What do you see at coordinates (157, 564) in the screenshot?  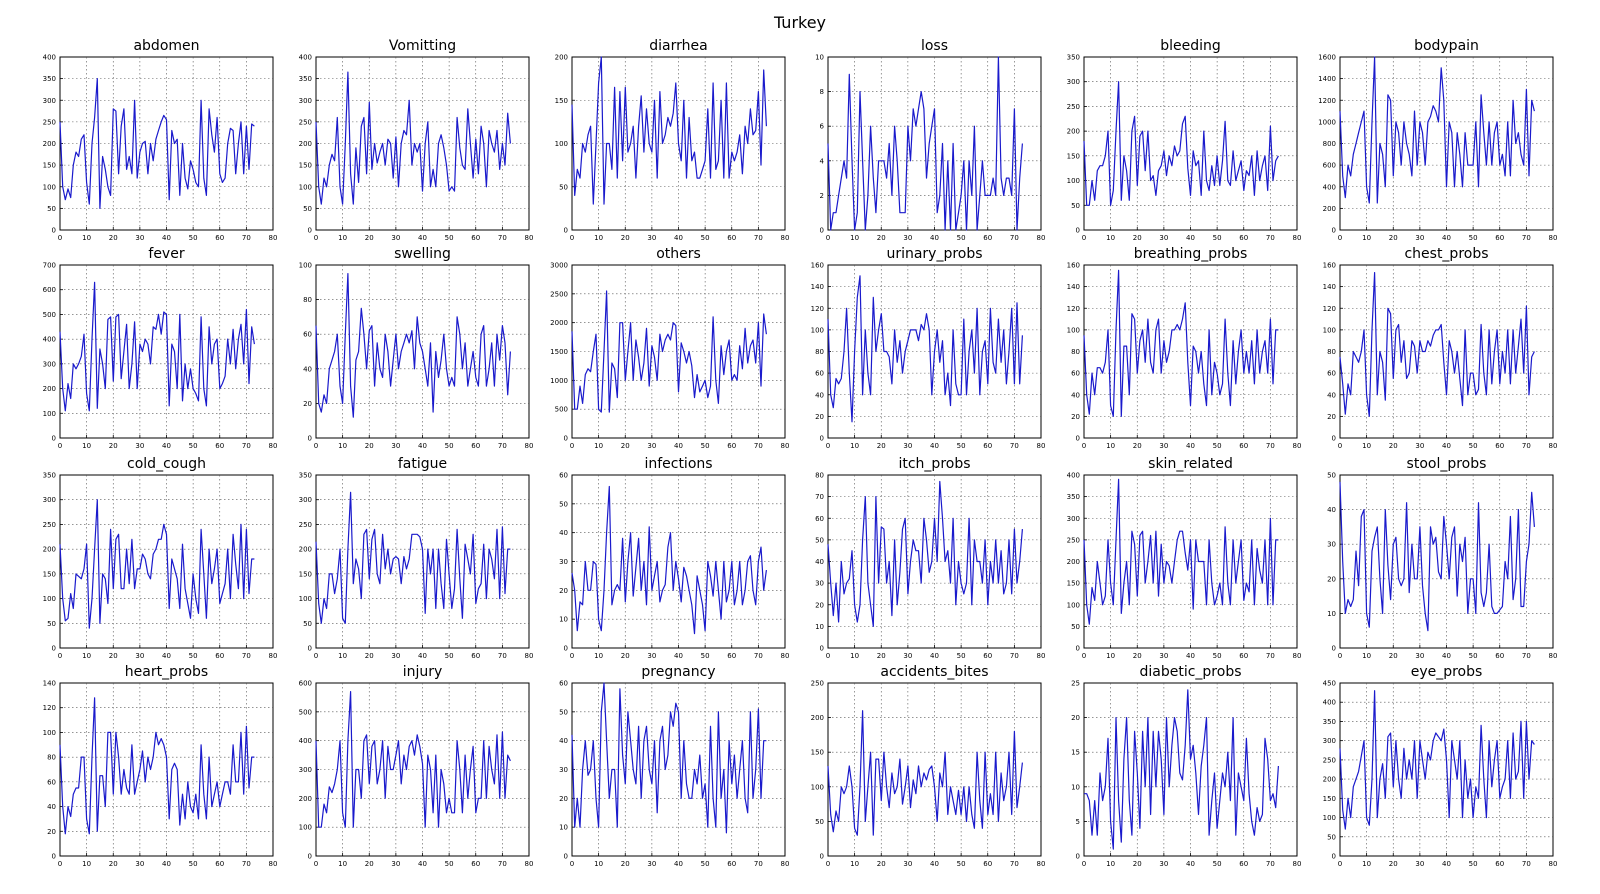 I see `series-line-cold-cough` at bounding box center [157, 564].